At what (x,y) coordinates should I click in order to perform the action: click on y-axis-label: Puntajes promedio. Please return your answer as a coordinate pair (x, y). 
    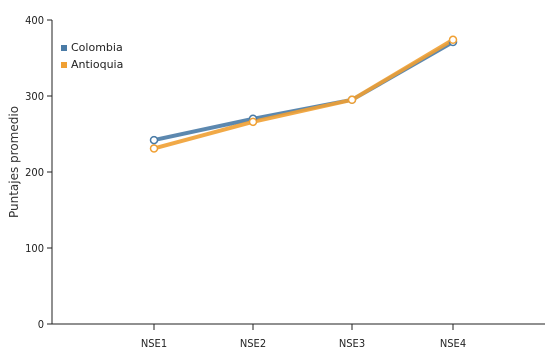
    Looking at the image, I should click on (14, 162).